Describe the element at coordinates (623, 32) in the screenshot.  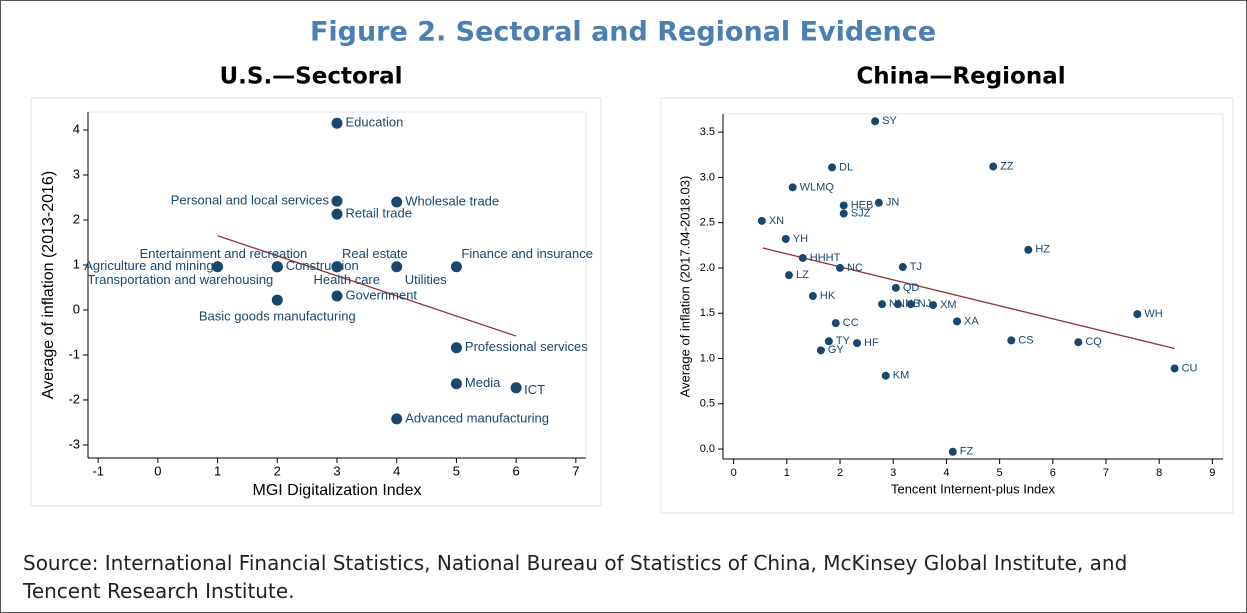
I see `figure-title: Figure 2. Sectoral and Regional Evidence` at that location.